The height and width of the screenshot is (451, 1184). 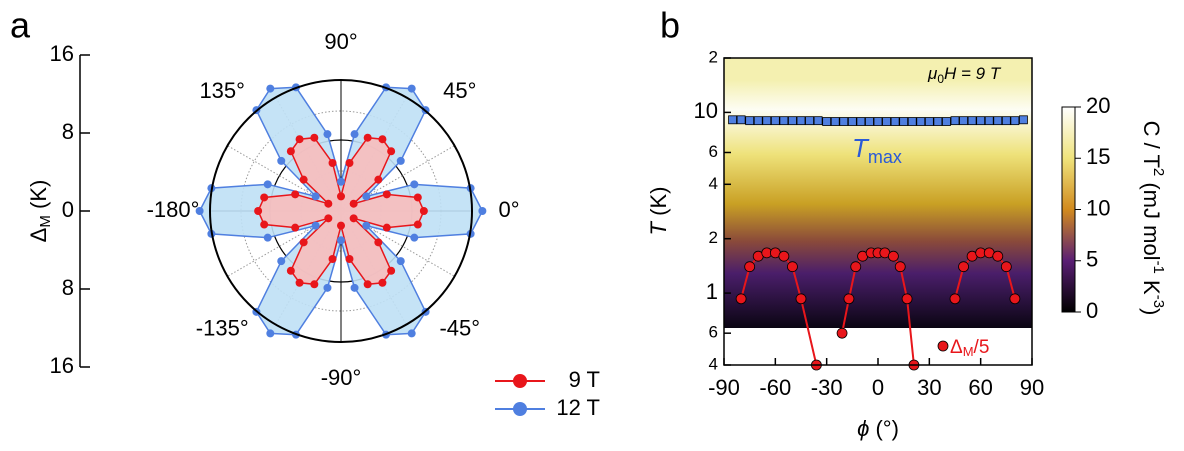 I want to click on theta-tick-label: -90°, so click(x=341, y=377).